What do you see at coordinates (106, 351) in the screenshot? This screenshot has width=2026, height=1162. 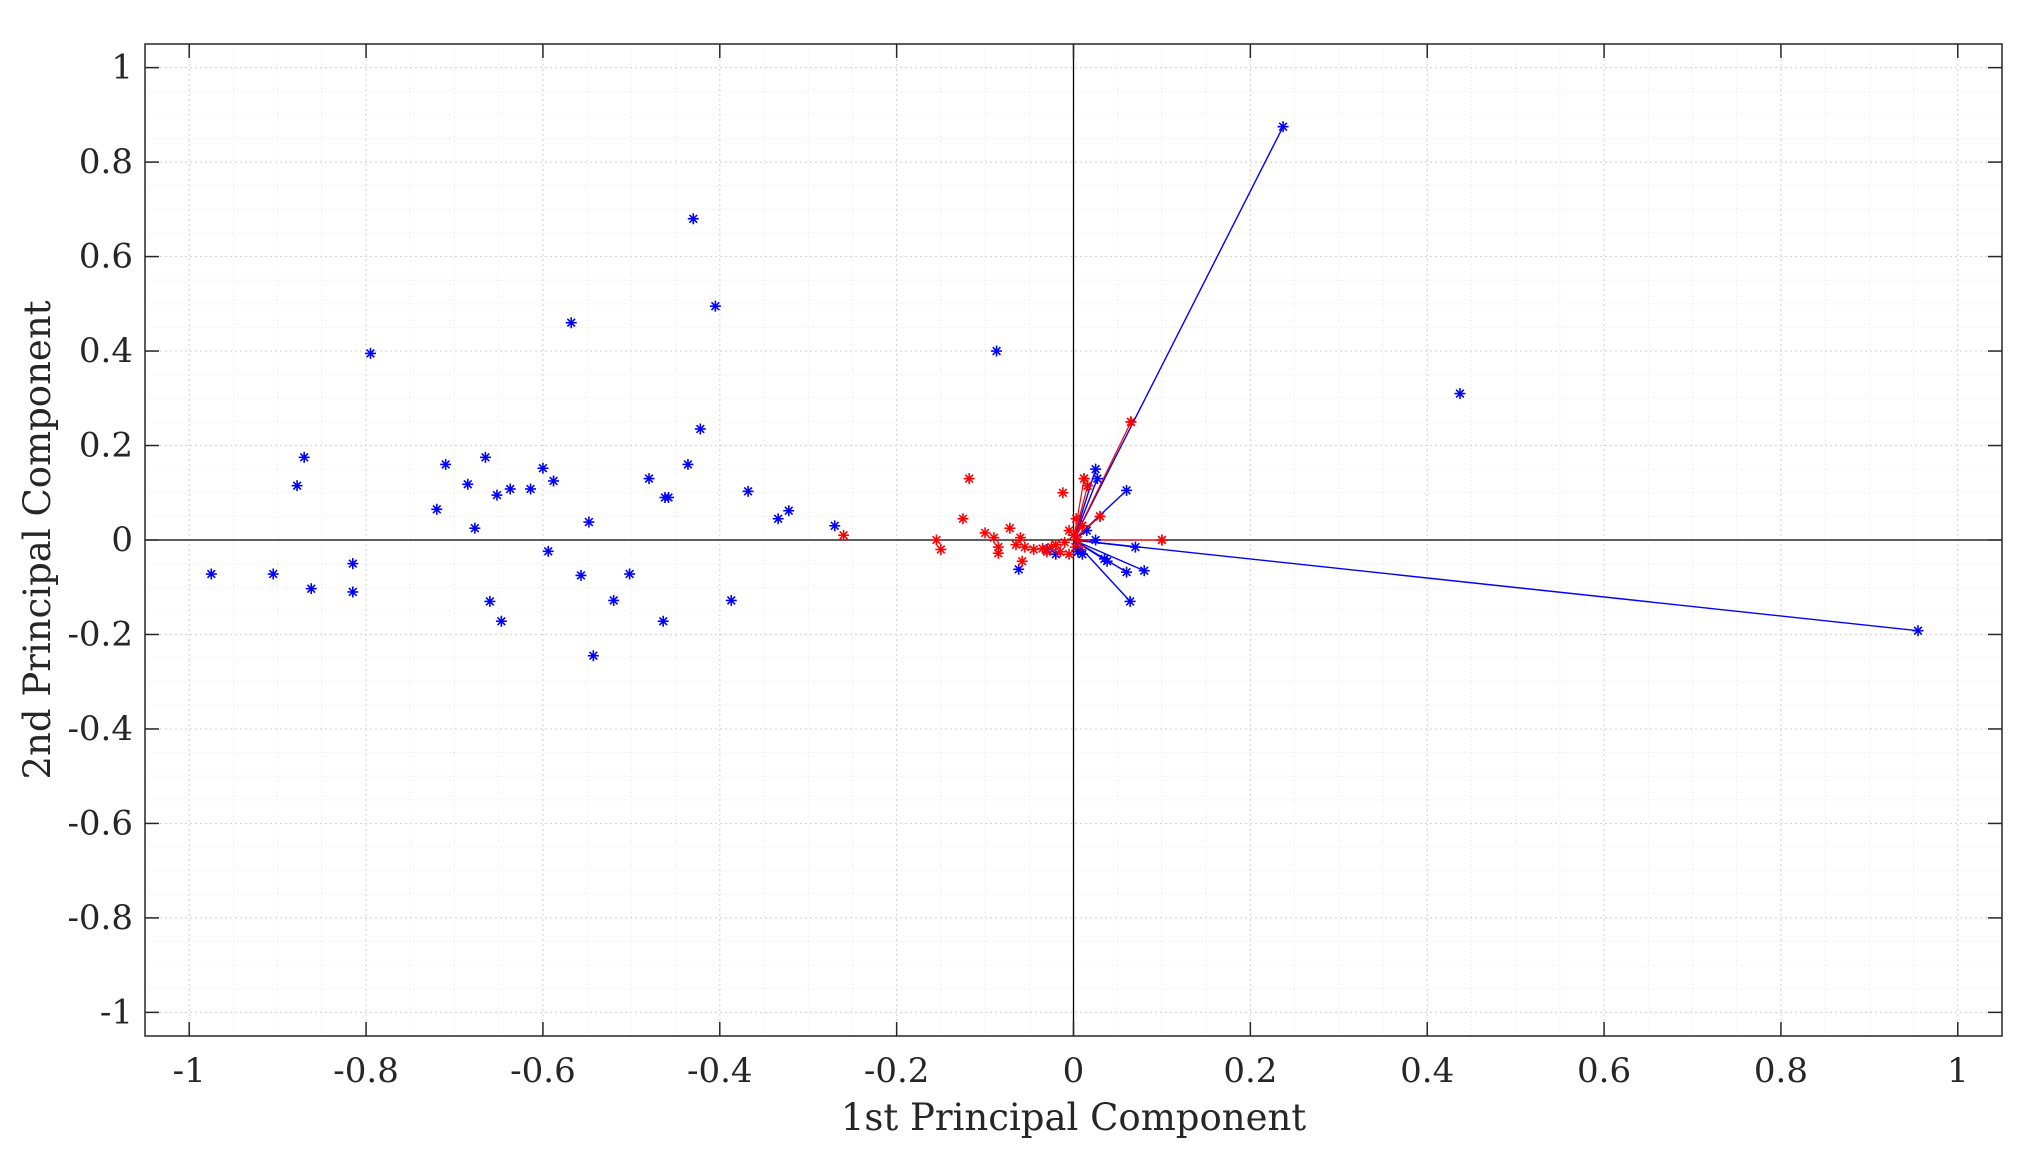 I see `y-tick-label: 0.4` at bounding box center [106, 351].